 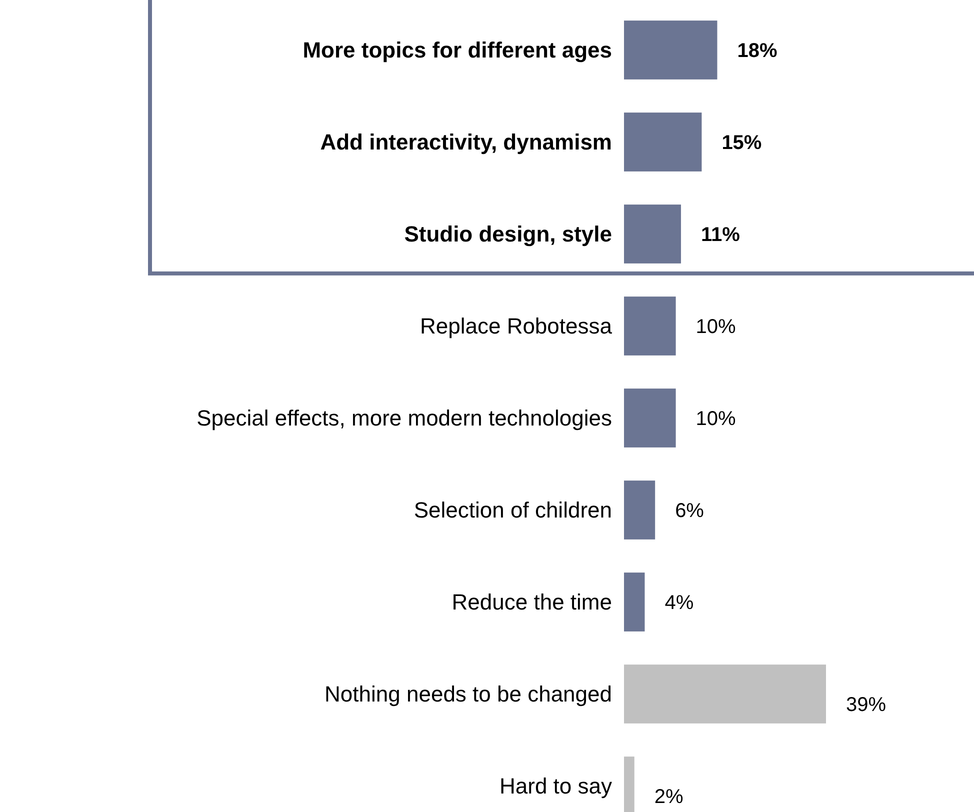 What do you see at coordinates (532, 602) in the screenshot?
I see `y-tick-label: Reduce the time` at bounding box center [532, 602].